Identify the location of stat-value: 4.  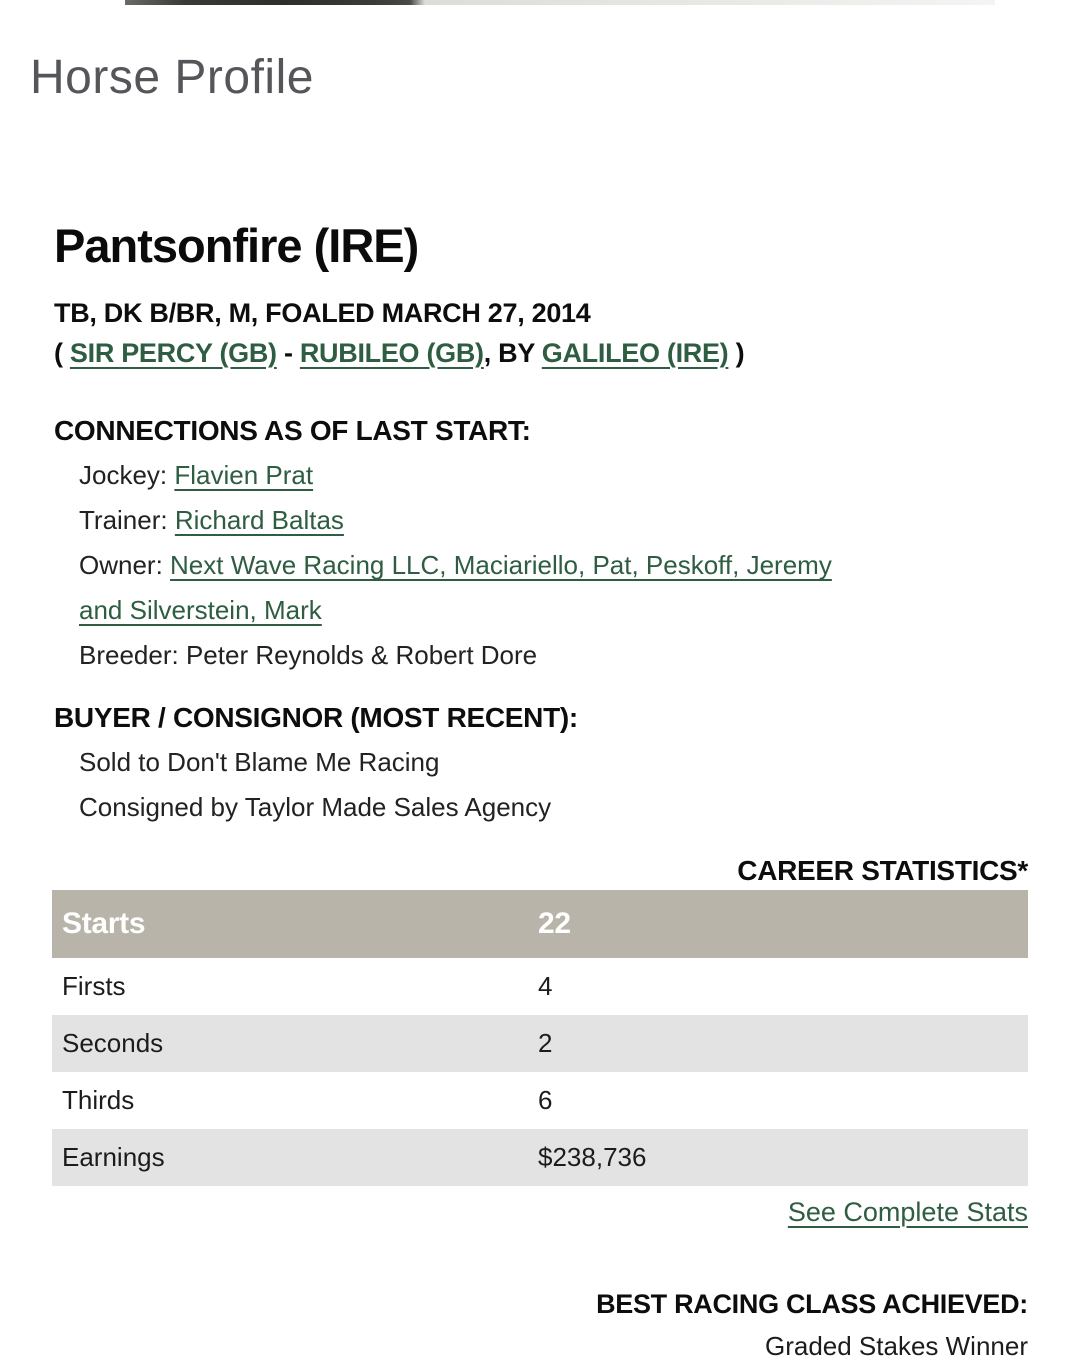
(545, 986).